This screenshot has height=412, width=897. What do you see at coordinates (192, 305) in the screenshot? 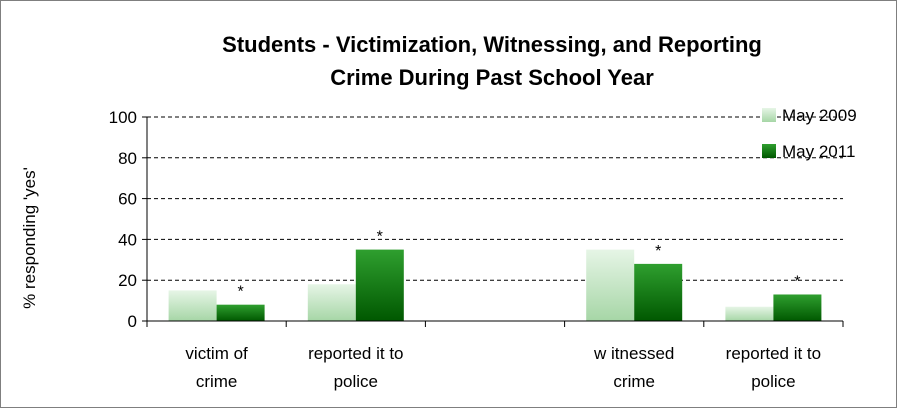
I see `bar-may-2009-cat0` at bounding box center [192, 305].